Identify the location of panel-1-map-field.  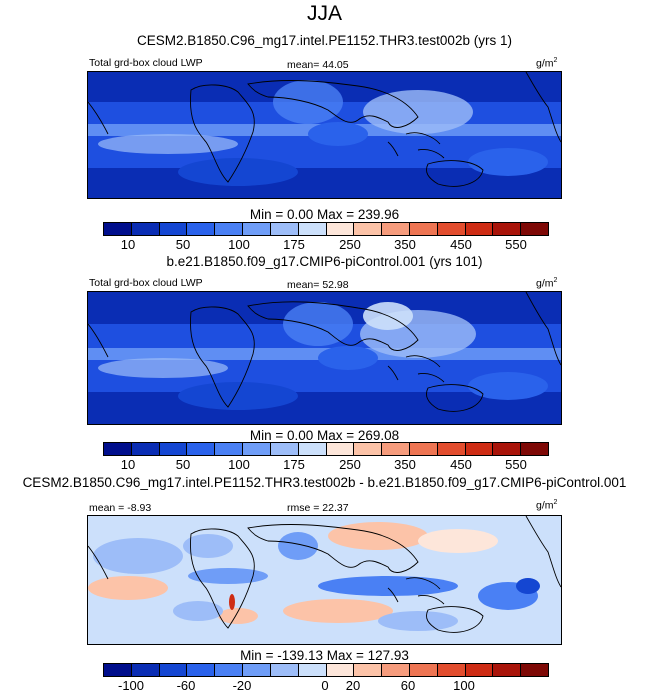
(324, 135).